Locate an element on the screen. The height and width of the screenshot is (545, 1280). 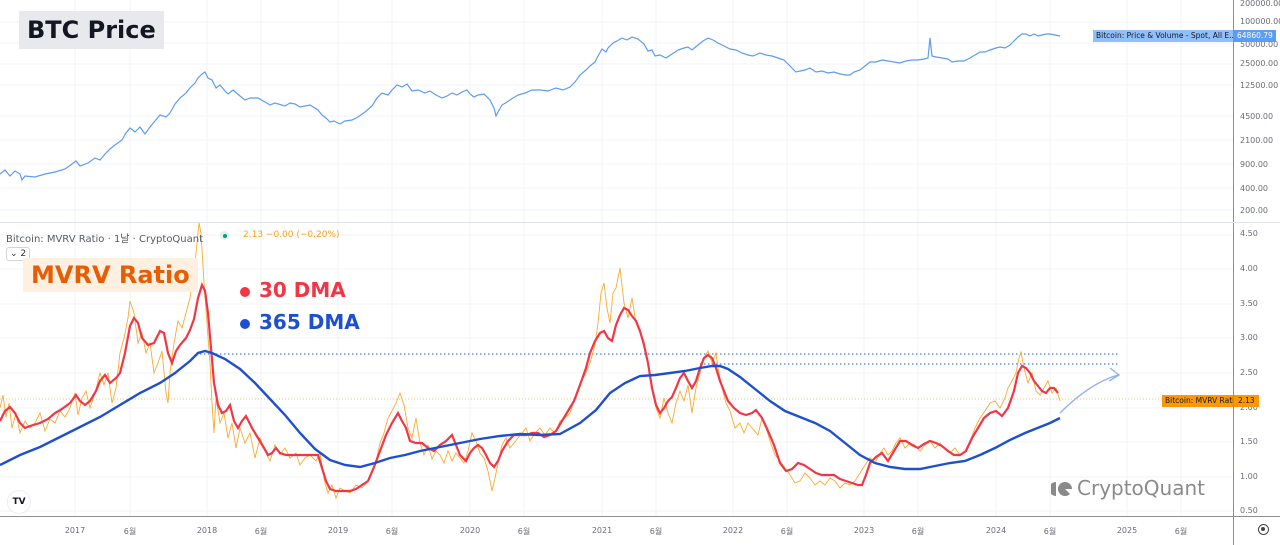
x-tick: 2017 is located at coordinates (75, 530).